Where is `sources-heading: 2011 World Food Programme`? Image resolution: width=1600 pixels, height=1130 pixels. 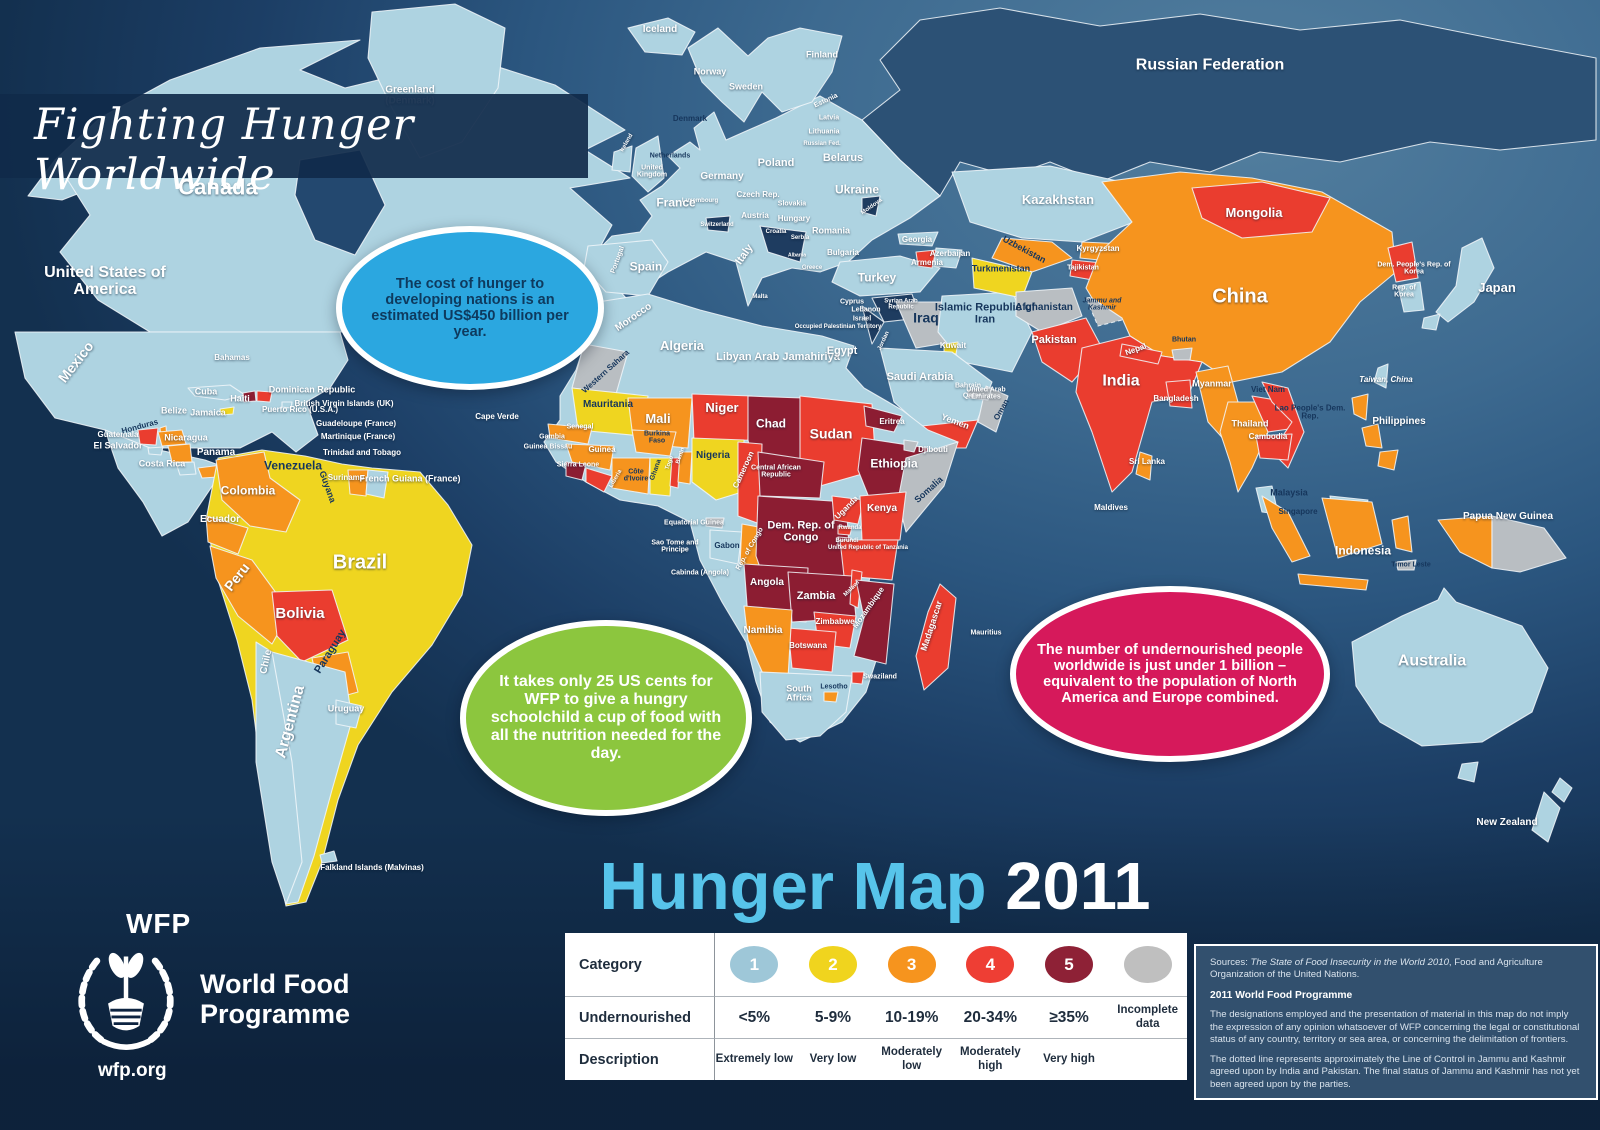 sources-heading: 2011 World Food Programme is located at coordinates (1281, 995).